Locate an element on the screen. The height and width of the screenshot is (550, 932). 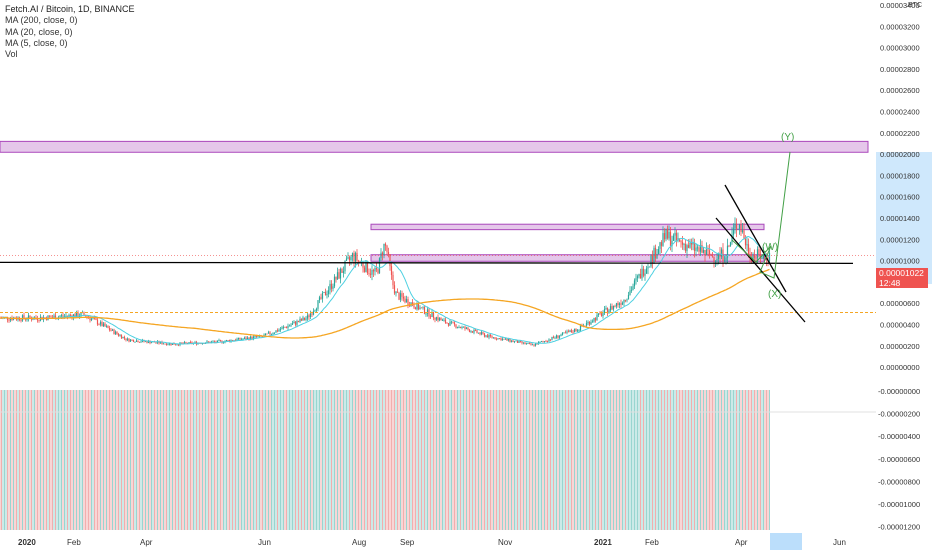
time-tick-label: Apr is located at coordinates (741, 542).